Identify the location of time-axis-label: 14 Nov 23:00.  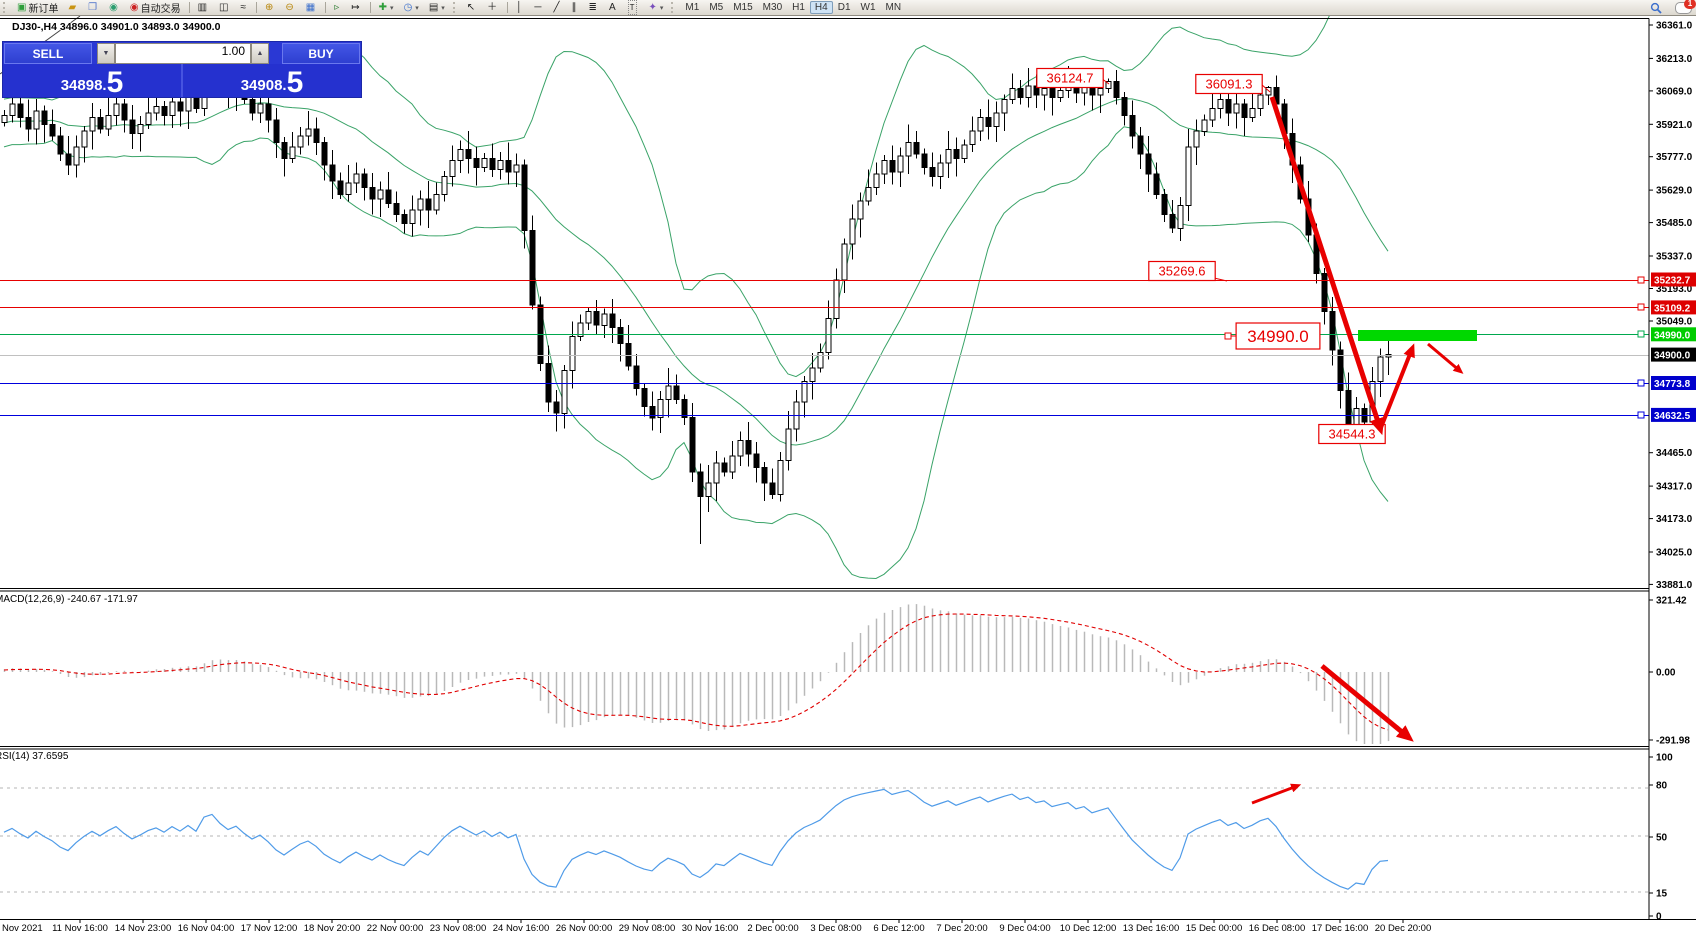
(143, 928).